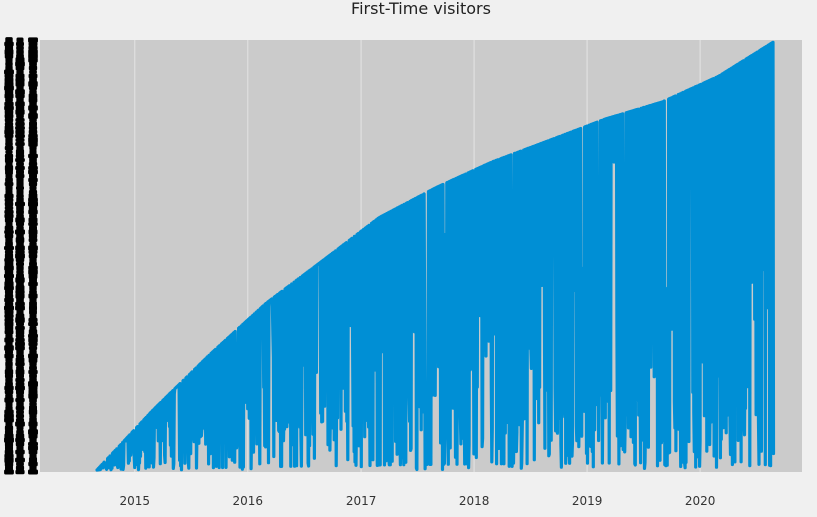 The image size is (817, 517). Describe the element at coordinates (361, 501) in the screenshot. I see `x-tick-label: 2017` at that location.